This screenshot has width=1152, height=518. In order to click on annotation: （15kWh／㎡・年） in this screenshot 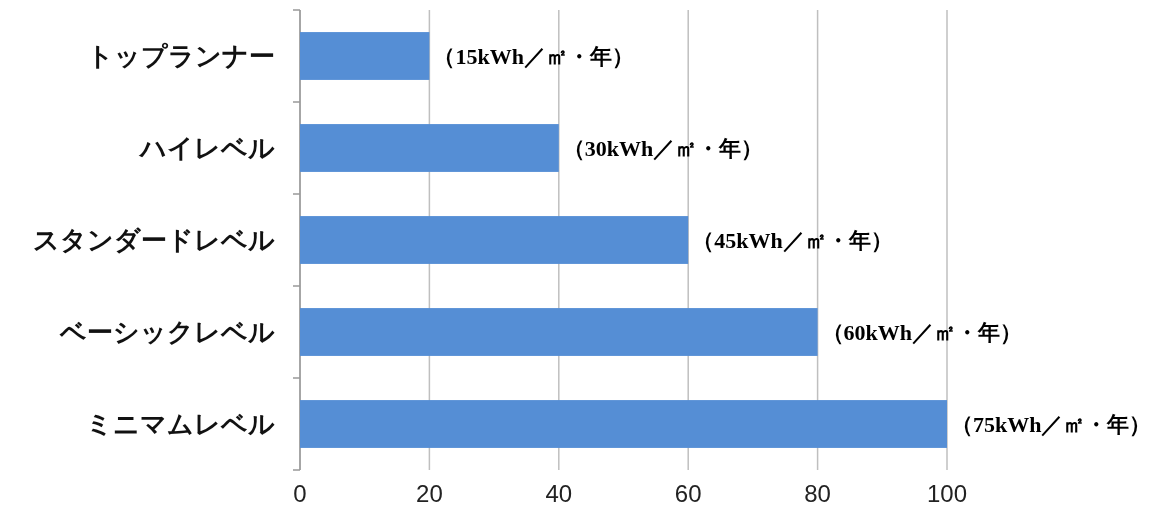, I will do `click(533, 56)`.